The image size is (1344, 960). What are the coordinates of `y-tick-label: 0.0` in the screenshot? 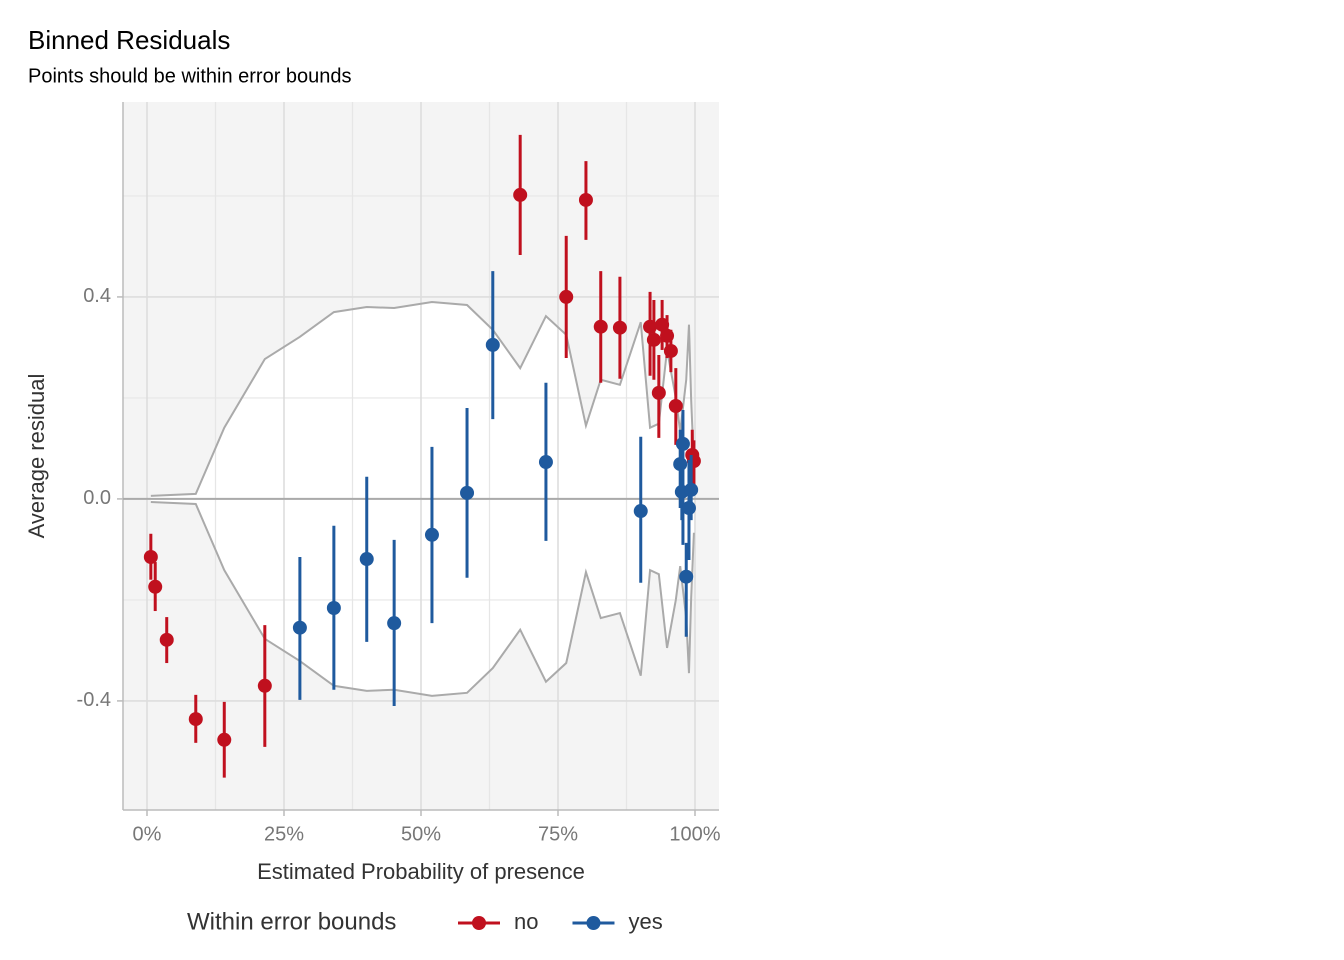 It's located at (97, 498).